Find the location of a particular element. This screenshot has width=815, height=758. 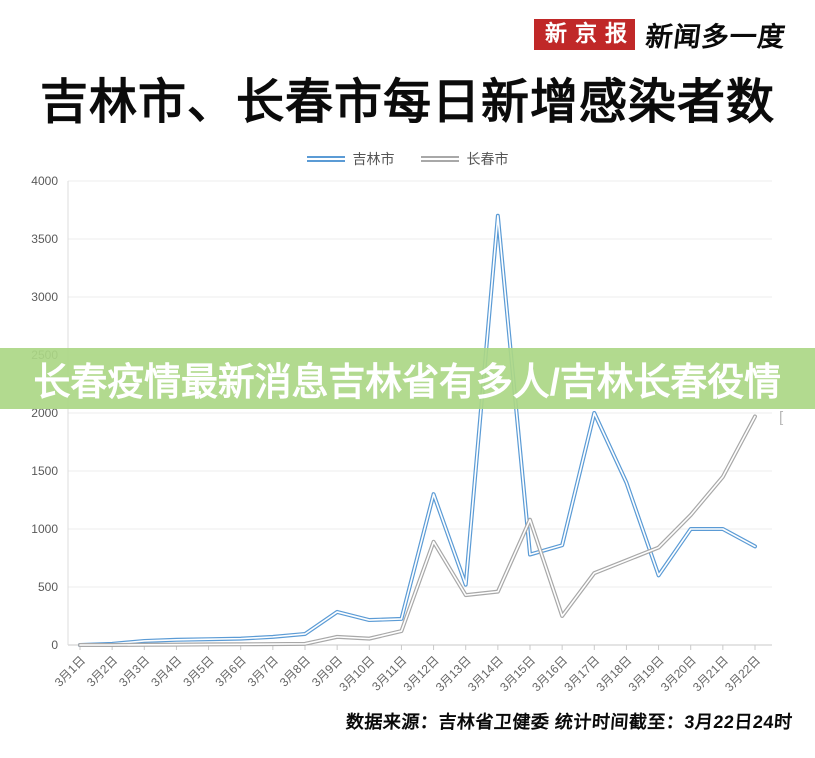

y-axis-tick-label: 3000 is located at coordinates (44, 297).